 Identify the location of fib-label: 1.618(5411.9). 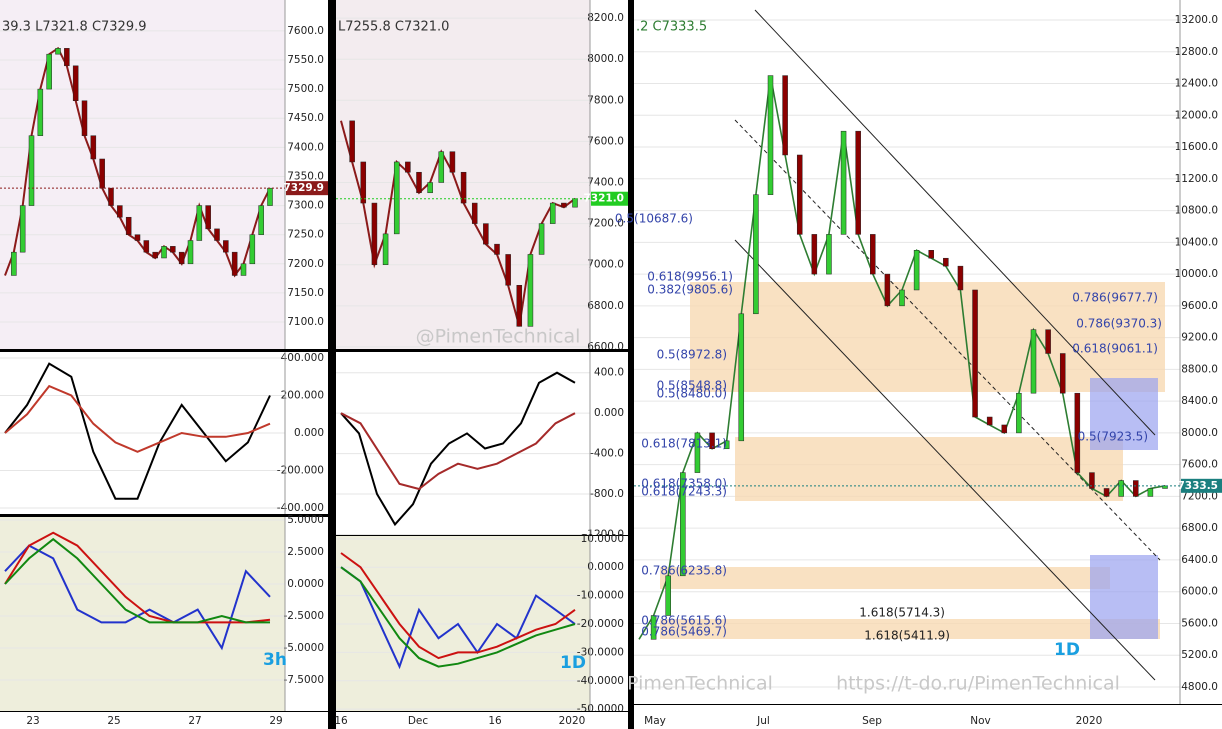
(907, 636).